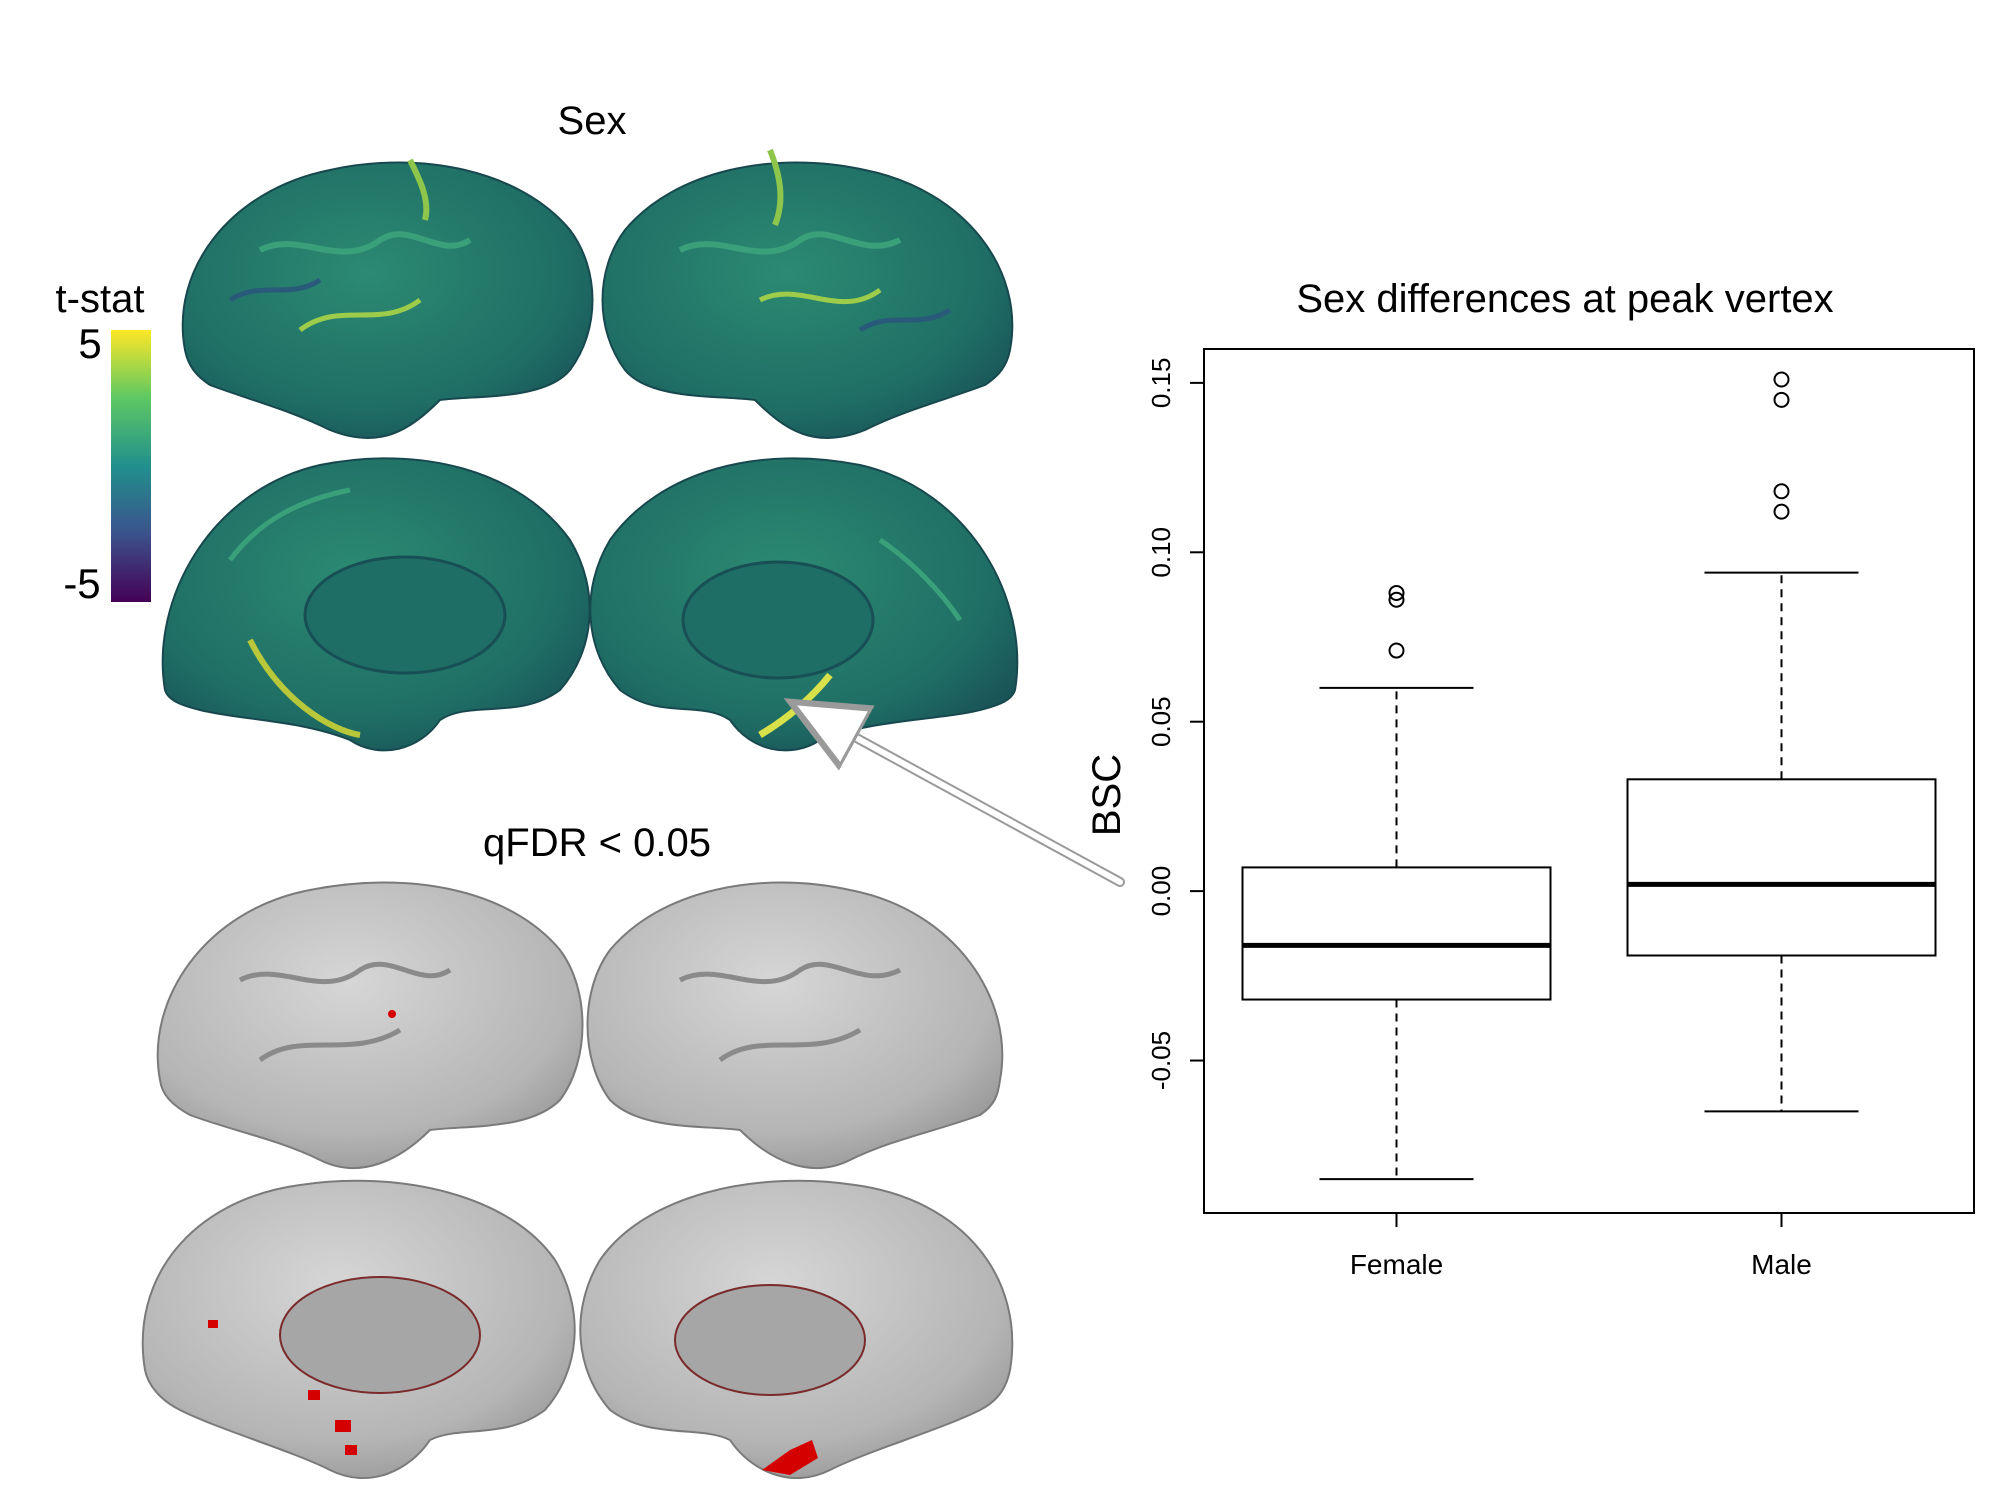 This screenshot has height=1500, width=2000. Describe the element at coordinates (387, 298) in the screenshot. I see `brain-stat-lateral-left` at that location.